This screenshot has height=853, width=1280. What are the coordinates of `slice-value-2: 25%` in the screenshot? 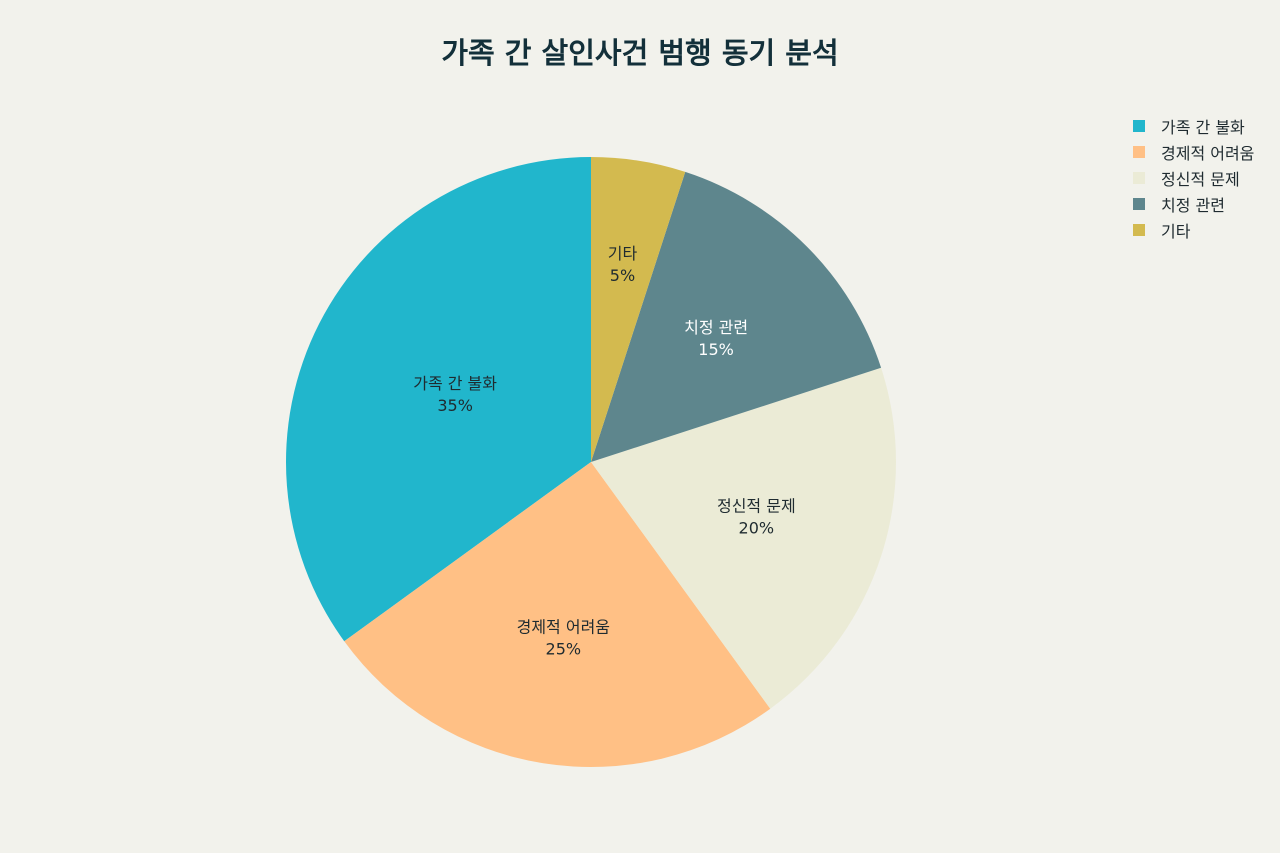 It's located at (564, 649).